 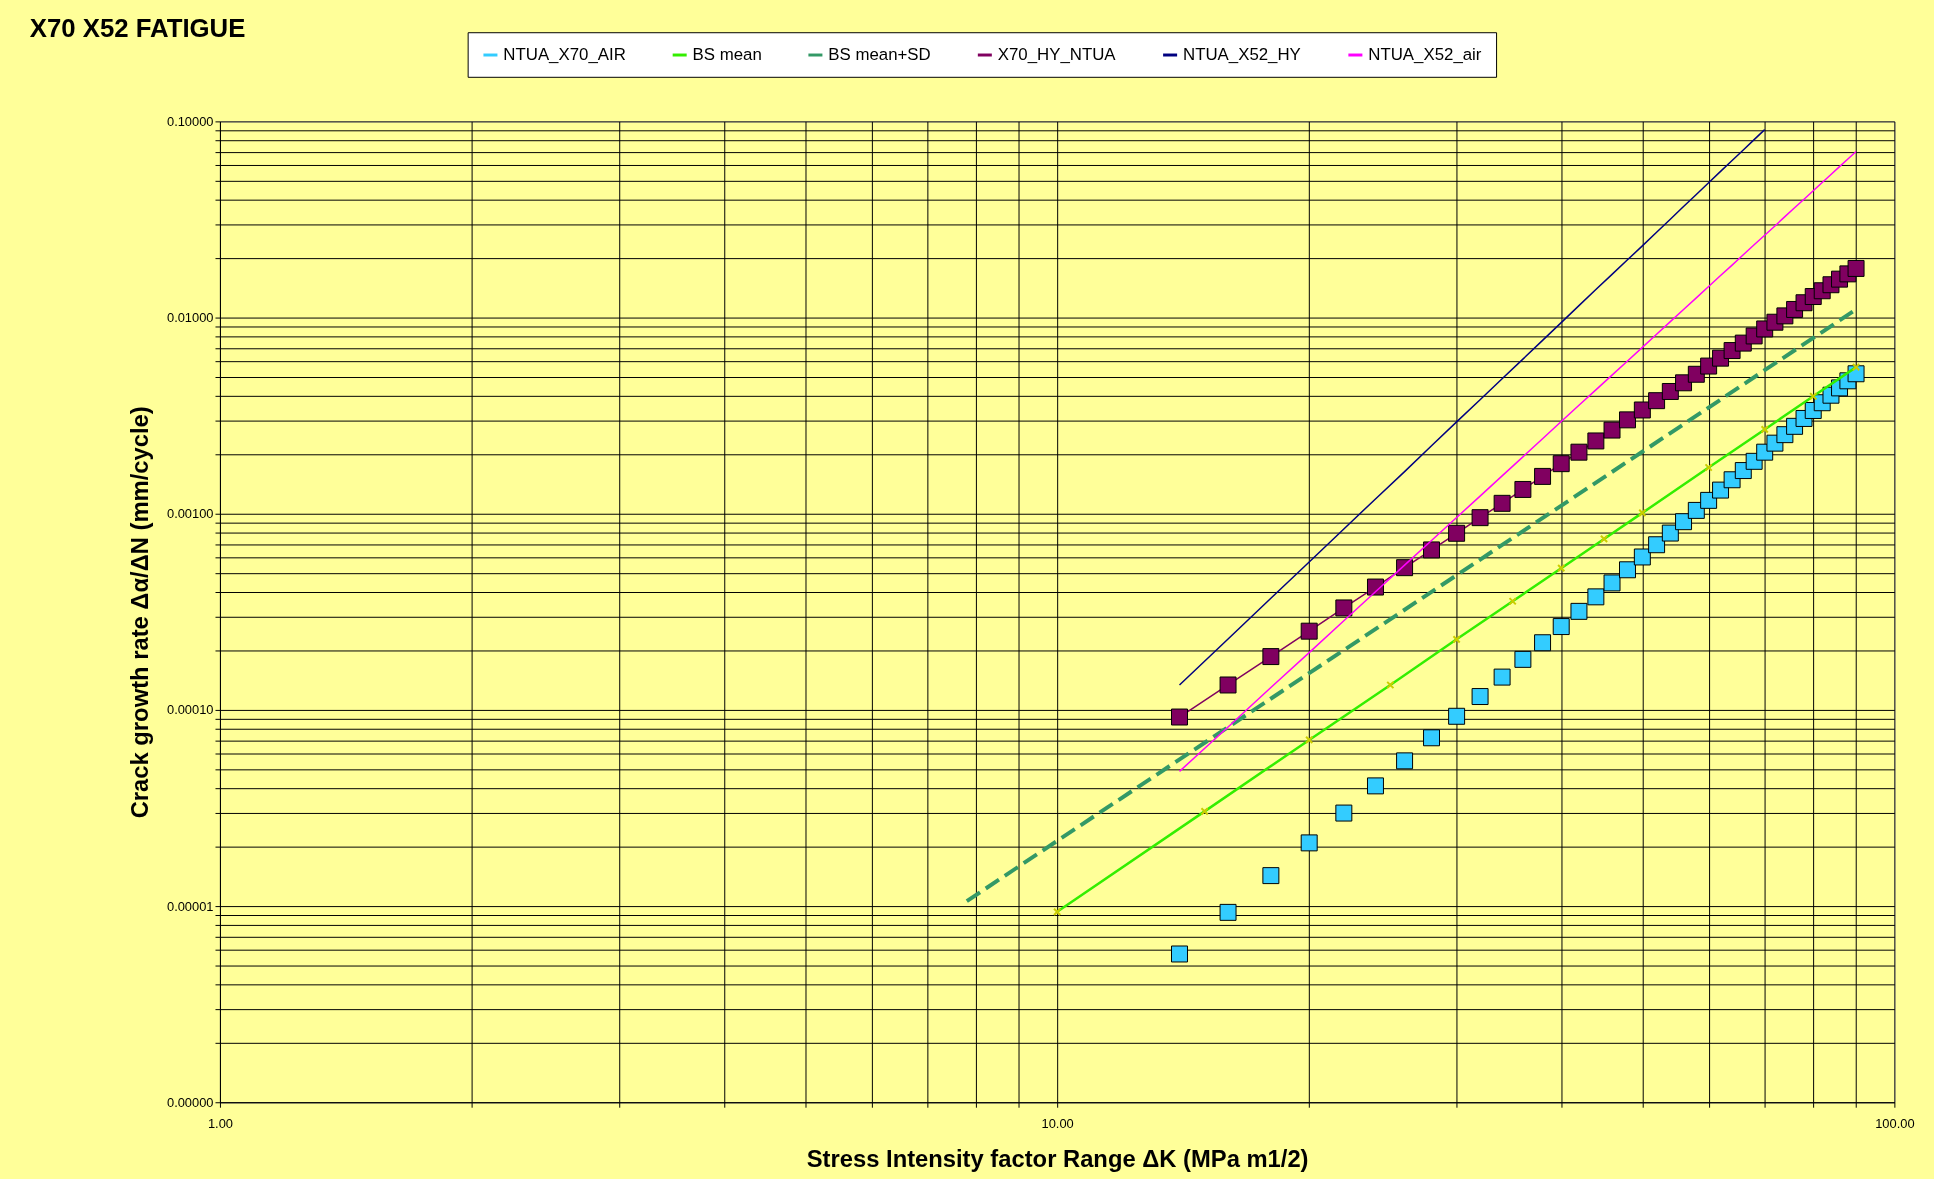 I want to click on y-axis-title: Crack growth rate Δα/ΔN (mm/cycle), so click(x=140, y=612).